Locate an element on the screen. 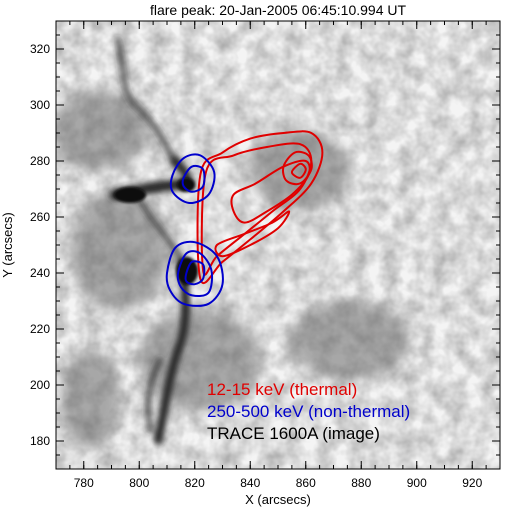 This screenshot has width=506, height=512. y-tick-label: 180 is located at coordinates (40, 441).